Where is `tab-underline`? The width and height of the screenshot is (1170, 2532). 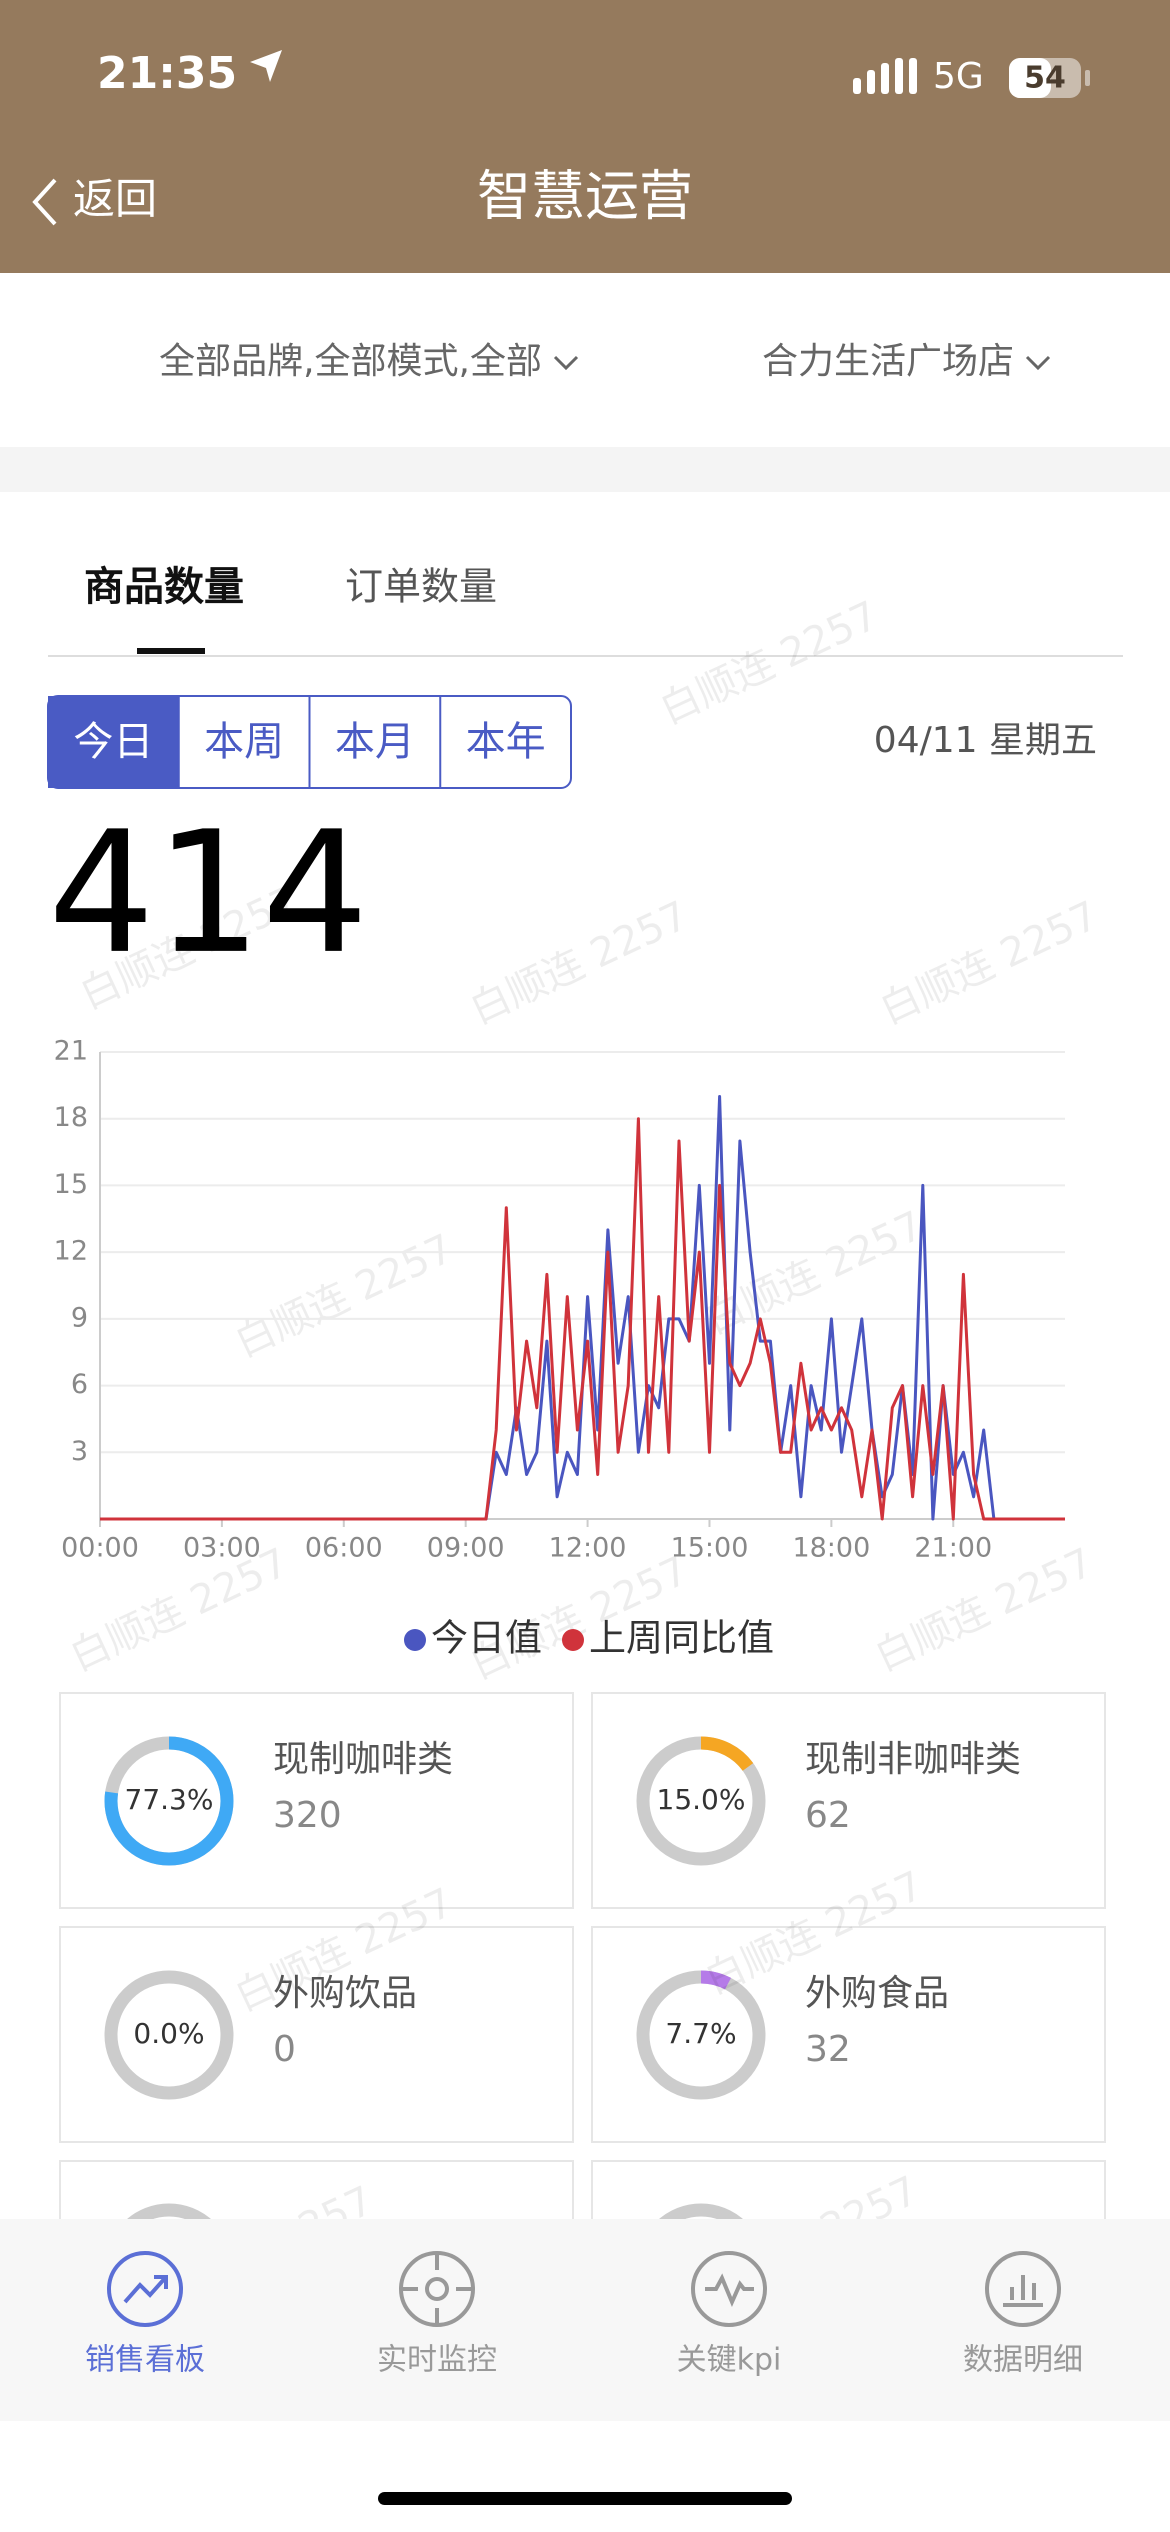
tab-underline is located at coordinates (171, 651).